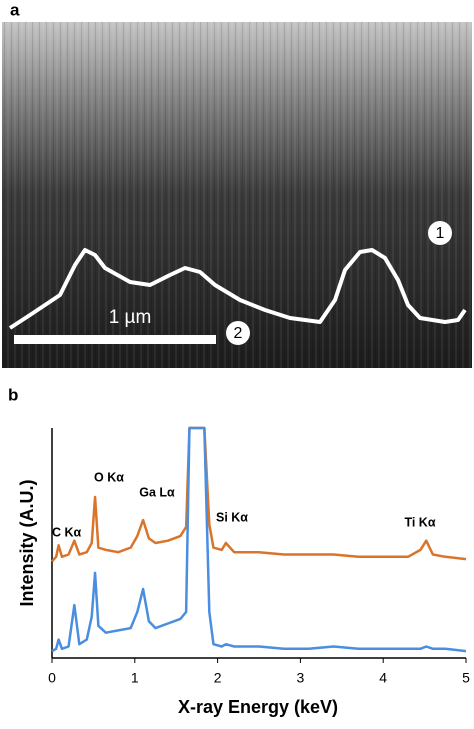 This screenshot has width=474, height=729. I want to click on scale-bar, so click(115, 339).